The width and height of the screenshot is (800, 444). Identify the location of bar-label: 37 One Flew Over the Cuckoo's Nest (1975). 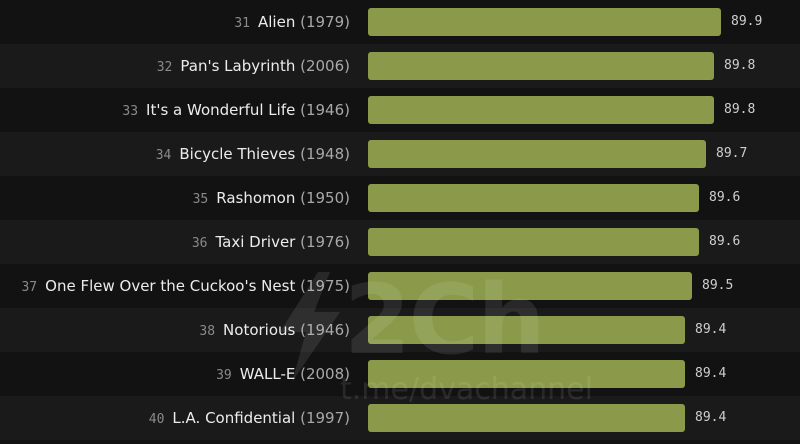
(185, 286).